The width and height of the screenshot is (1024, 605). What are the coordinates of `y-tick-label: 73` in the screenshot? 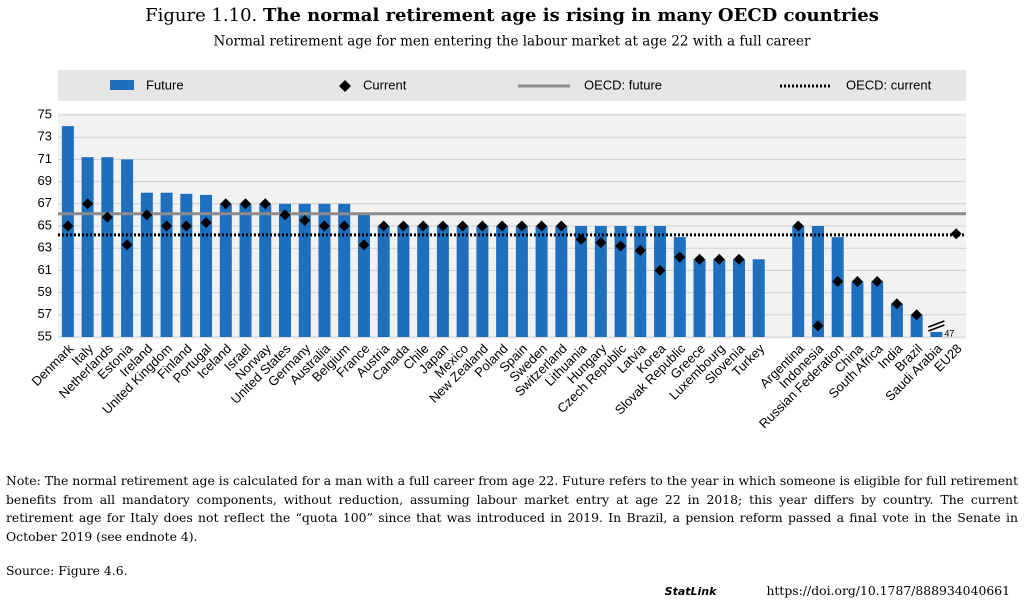 It's located at (45, 136).